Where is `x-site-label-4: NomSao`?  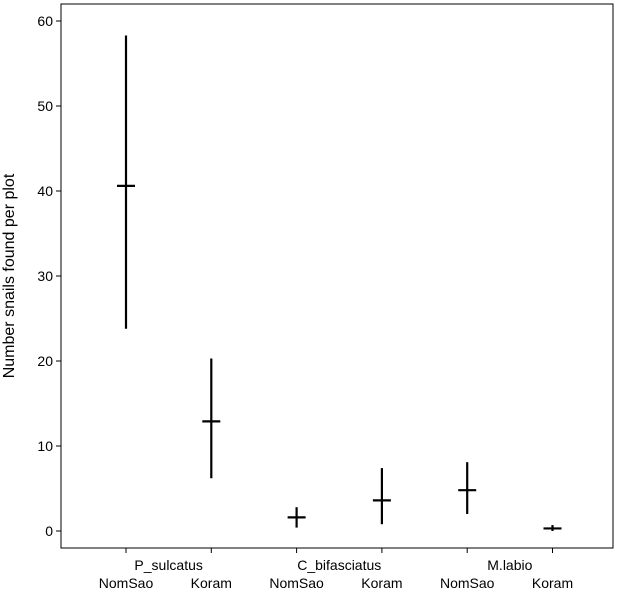
x-site-label-4: NomSao is located at coordinates (467, 583).